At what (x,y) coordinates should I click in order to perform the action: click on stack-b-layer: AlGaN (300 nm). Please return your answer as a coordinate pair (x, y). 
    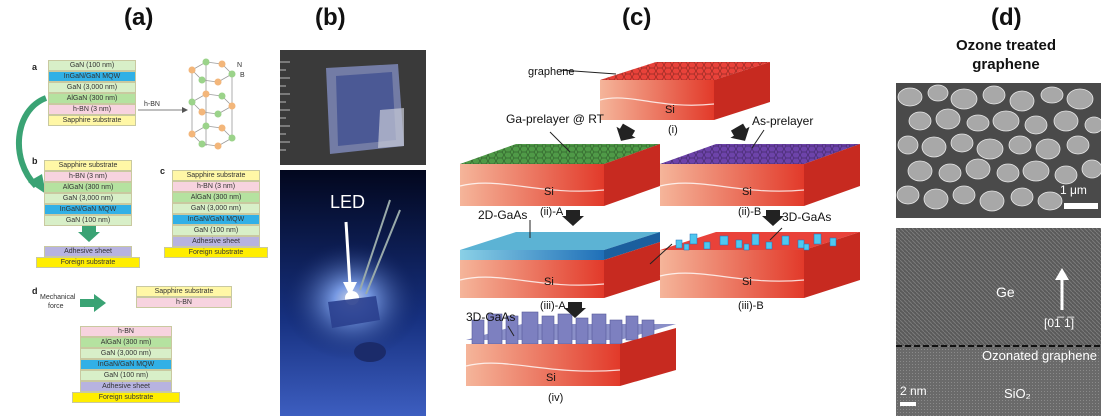
    Looking at the image, I should click on (88, 187).